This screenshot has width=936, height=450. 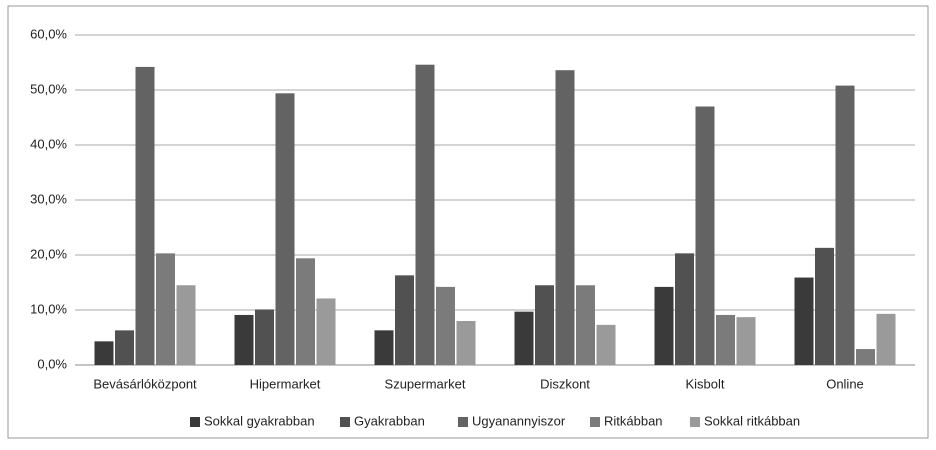 What do you see at coordinates (48, 253) in the screenshot?
I see `y-tick-label: 20,0%` at bounding box center [48, 253].